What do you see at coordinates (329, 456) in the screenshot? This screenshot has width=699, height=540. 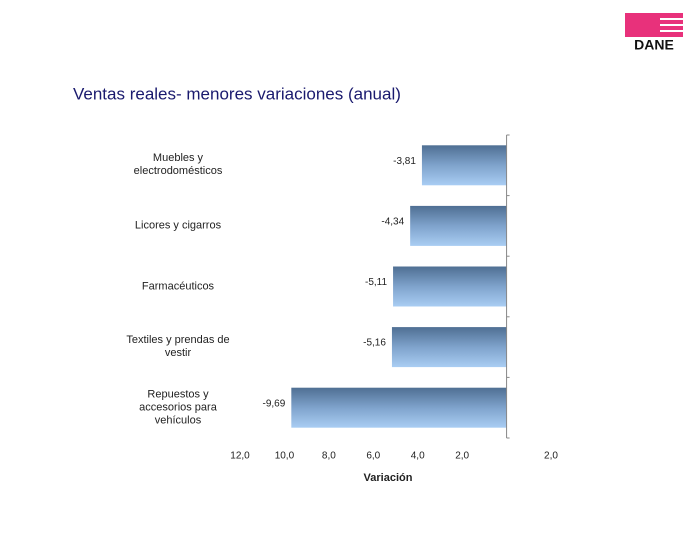 I see `x-tick-label: 8,0` at bounding box center [329, 456].